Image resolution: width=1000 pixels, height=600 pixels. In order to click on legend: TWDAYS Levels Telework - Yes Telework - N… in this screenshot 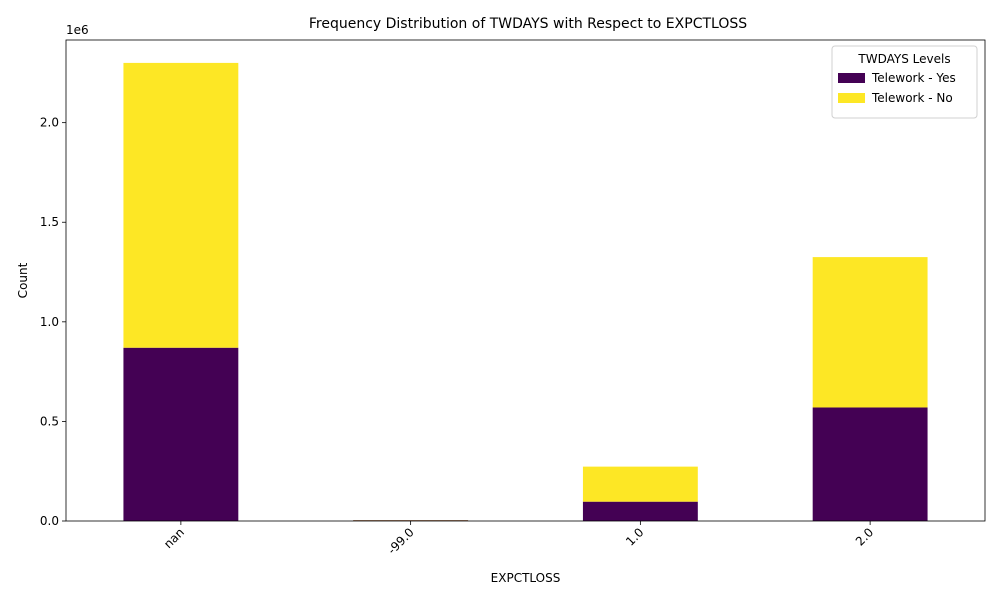, I will do `click(904, 82)`.